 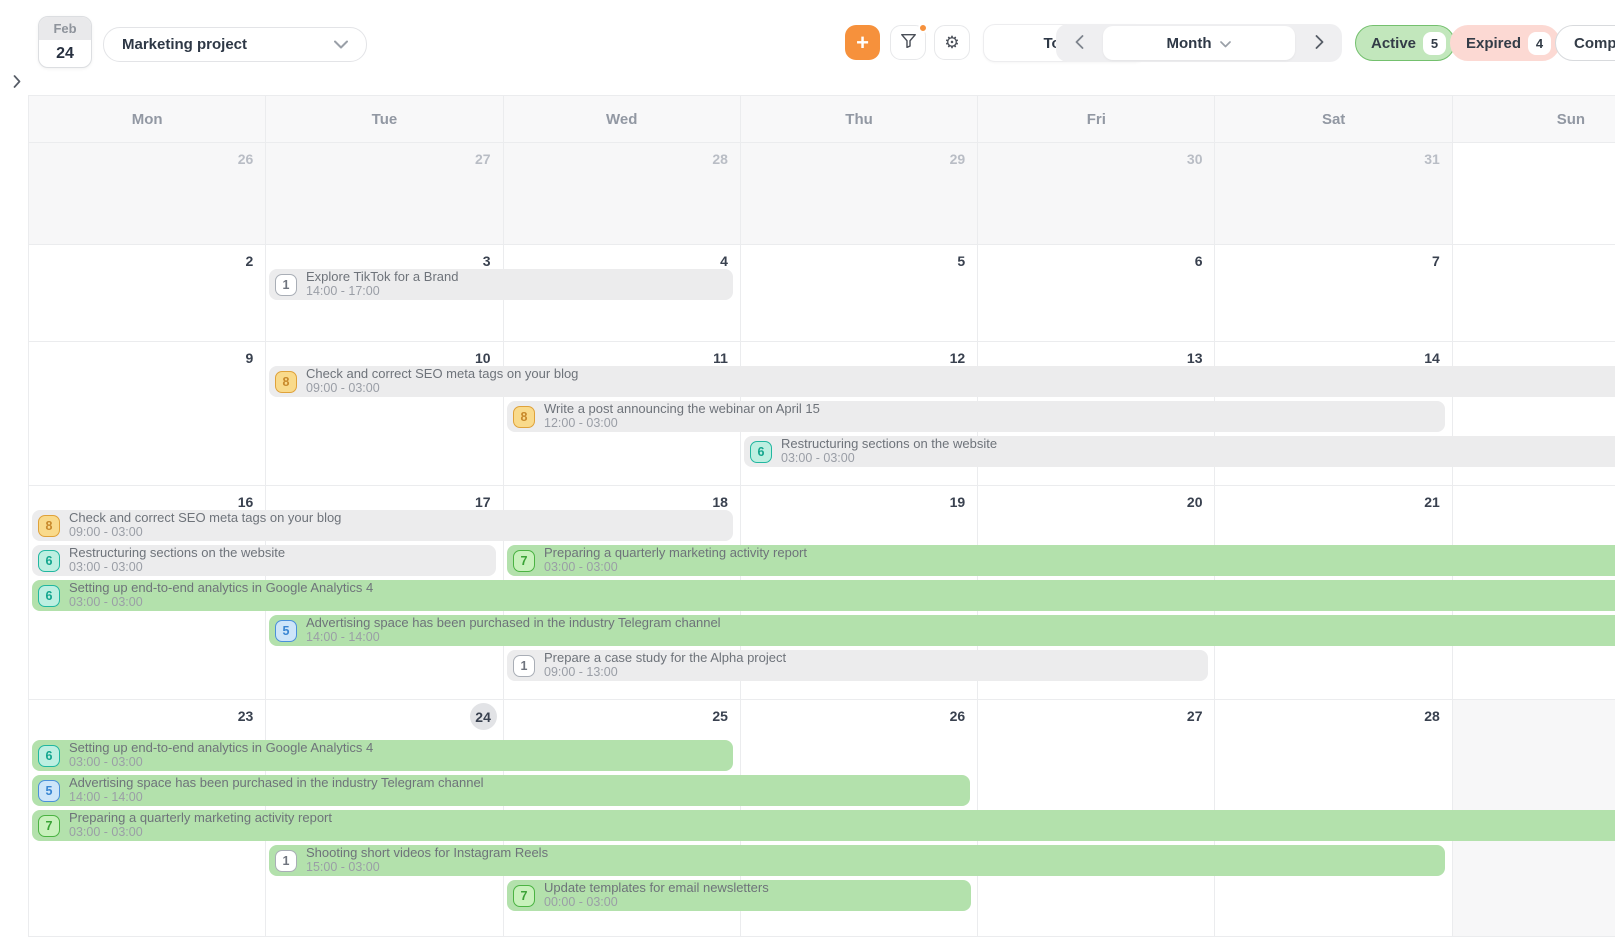 What do you see at coordinates (17, 83) in the screenshot?
I see `sidebar-expand-button` at bounding box center [17, 83].